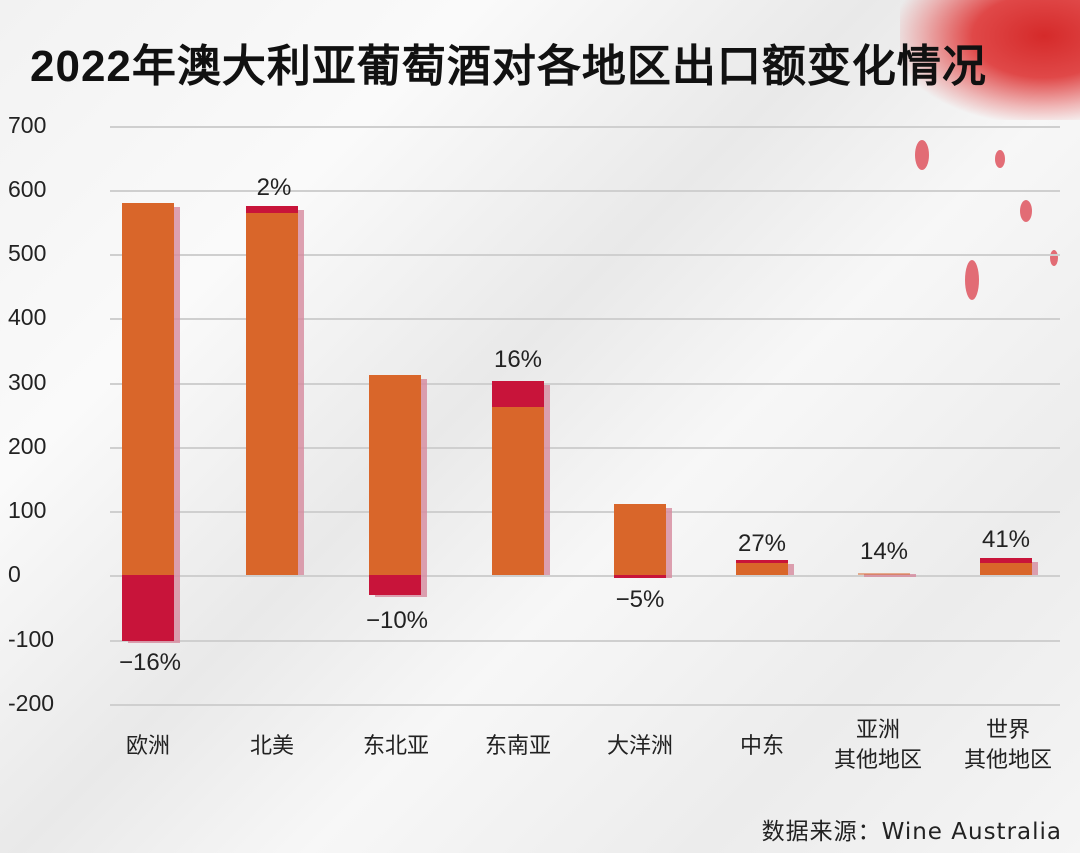 The image size is (1080, 853). I want to click on x-label-rest-of-world: 世界 其他地区, so click(1007, 745).